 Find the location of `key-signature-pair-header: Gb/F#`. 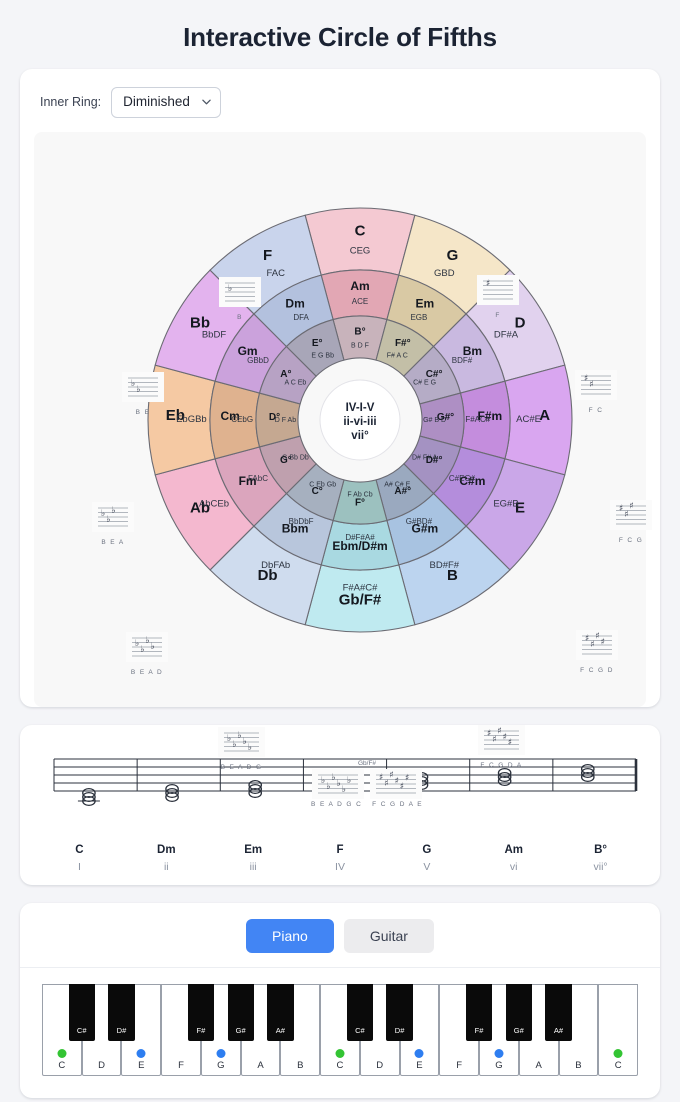

key-signature-pair-header: Gb/F# is located at coordinates (367, 763).